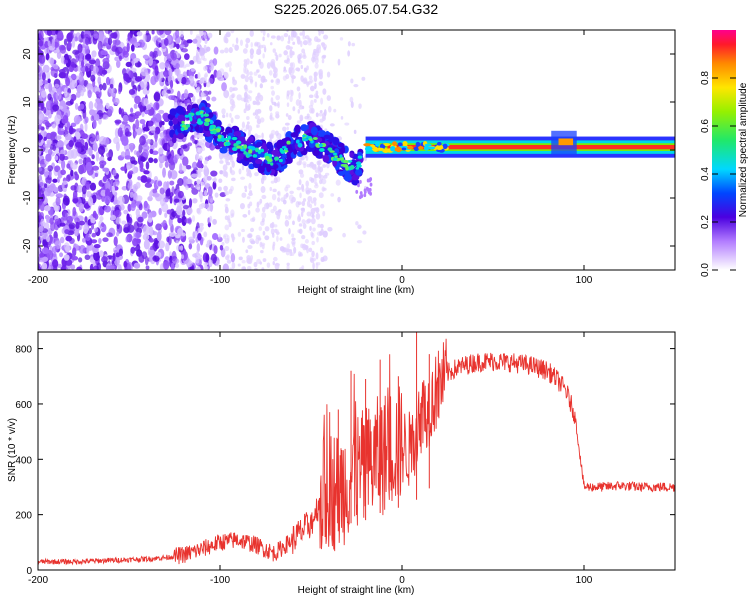 This screenshot has height=600, width=750. What do you see at coordinates (439, 143) in the screenshot?
I see `spec-band-blob` at bounding box center [439, 143].